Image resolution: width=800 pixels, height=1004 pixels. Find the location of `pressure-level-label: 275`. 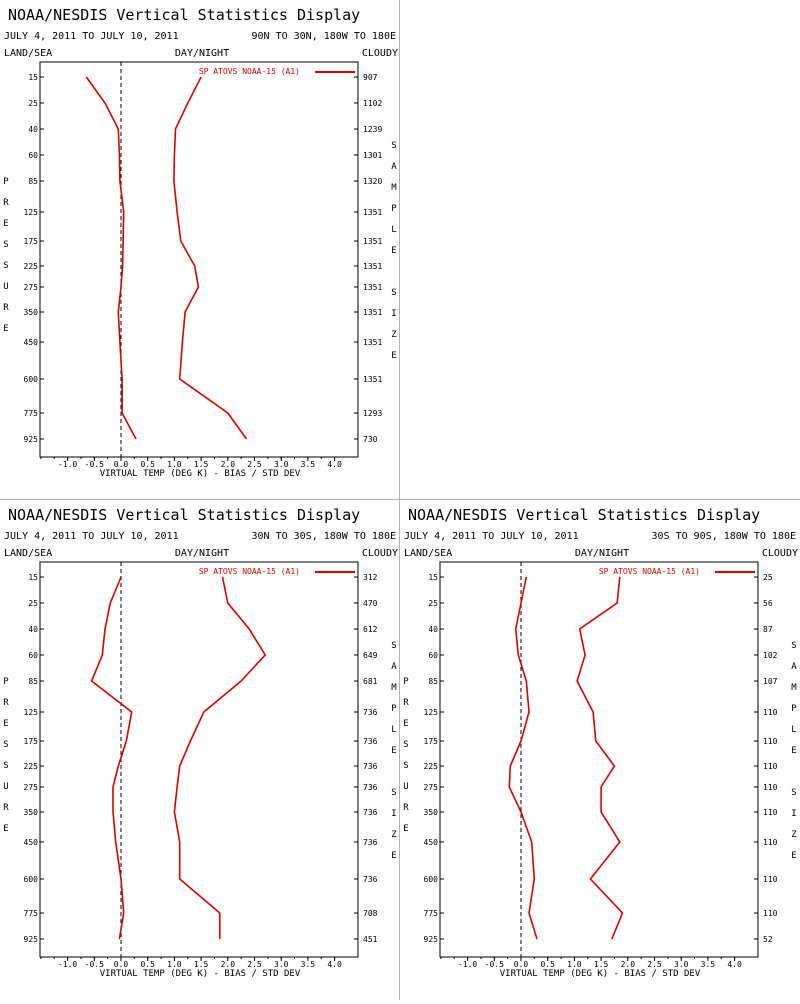

pressure-level-label: 275 is located at coordinates (31, 787).